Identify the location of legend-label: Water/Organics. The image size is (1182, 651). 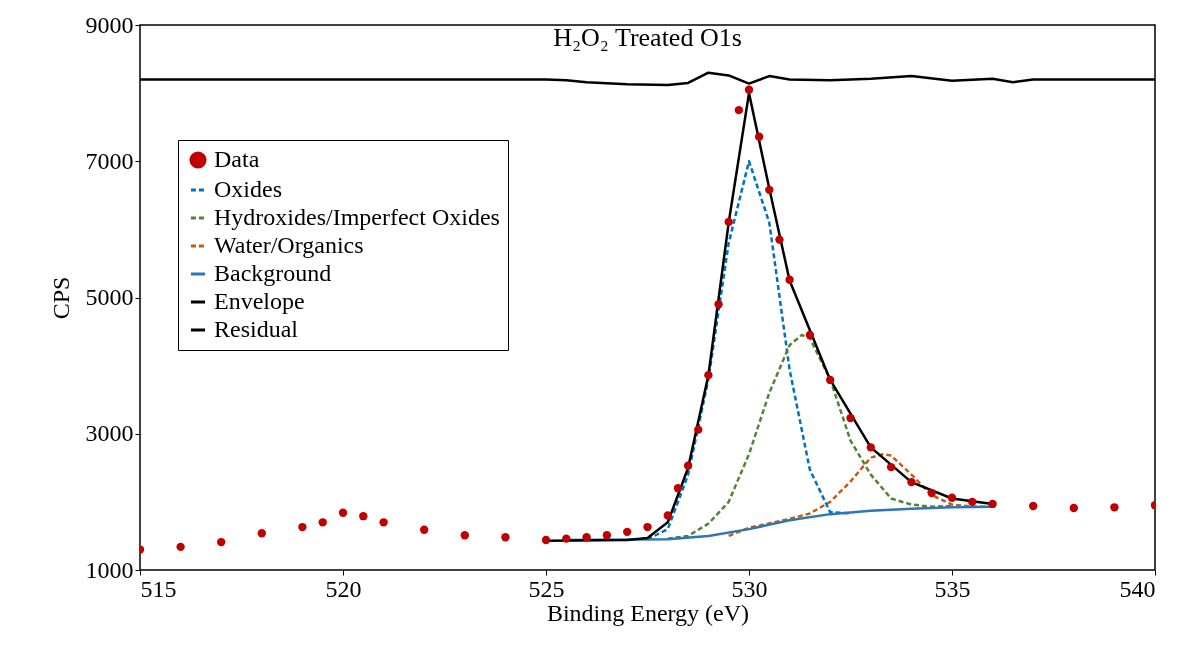
(289, 245).